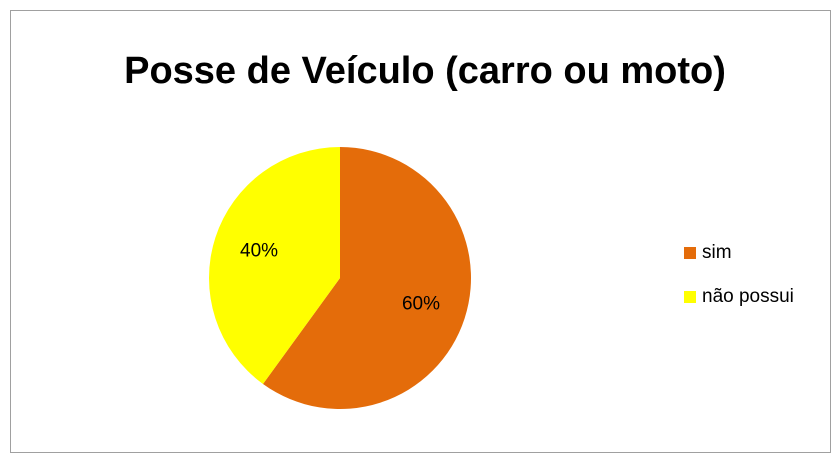 The width and height of the screenshot is (836, 454). Describe the element at coordinates (717, 252) in the screenshot. I see `legend-label: sim` at that location.